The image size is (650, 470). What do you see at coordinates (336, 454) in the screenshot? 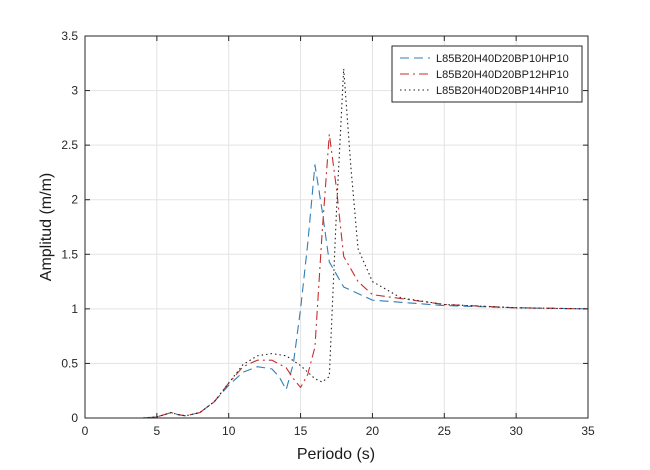
I see `x-axis-label: Periodo (s)` at bounding box center [336, 454].